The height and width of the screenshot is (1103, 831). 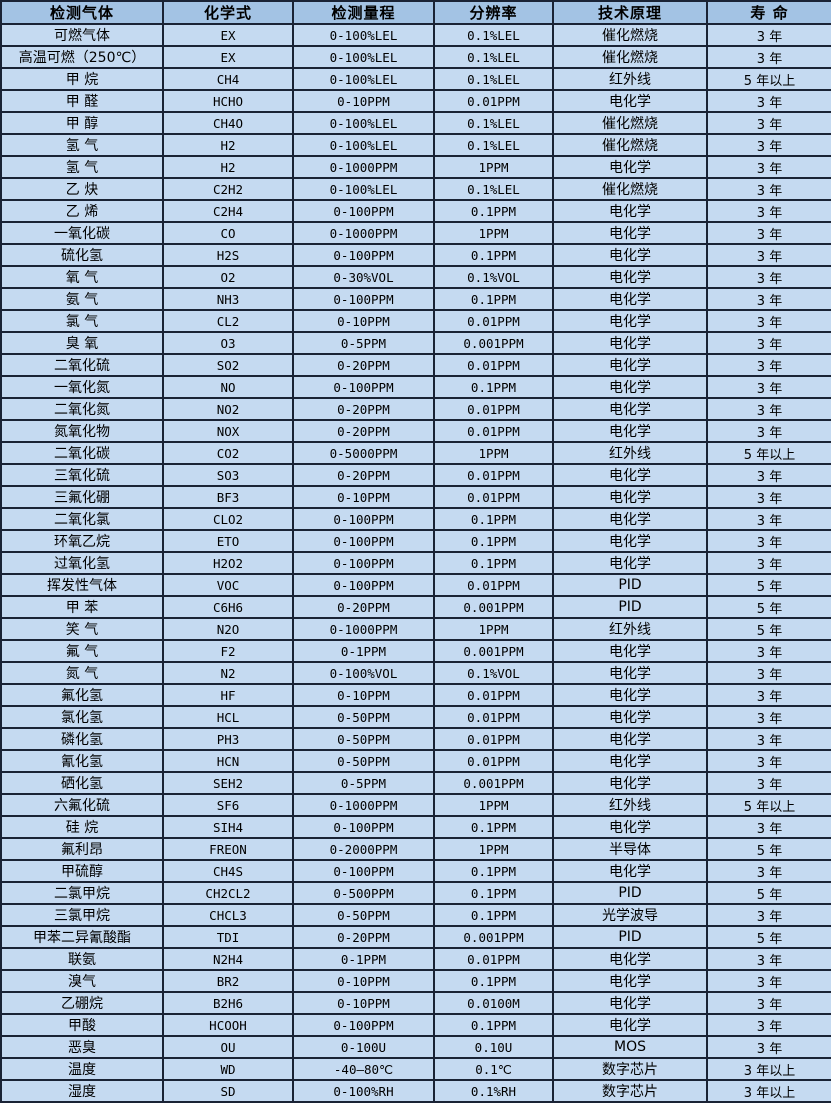 I want to click on formula-cell: C2H4, so click(x=228, y=211).